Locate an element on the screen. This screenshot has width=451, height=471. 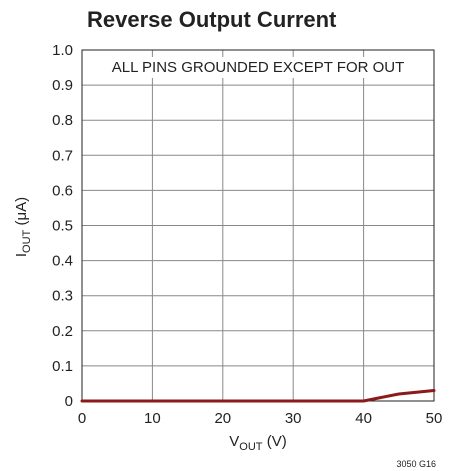
x-tick-label: 40 is located at coordinates (363, 418).